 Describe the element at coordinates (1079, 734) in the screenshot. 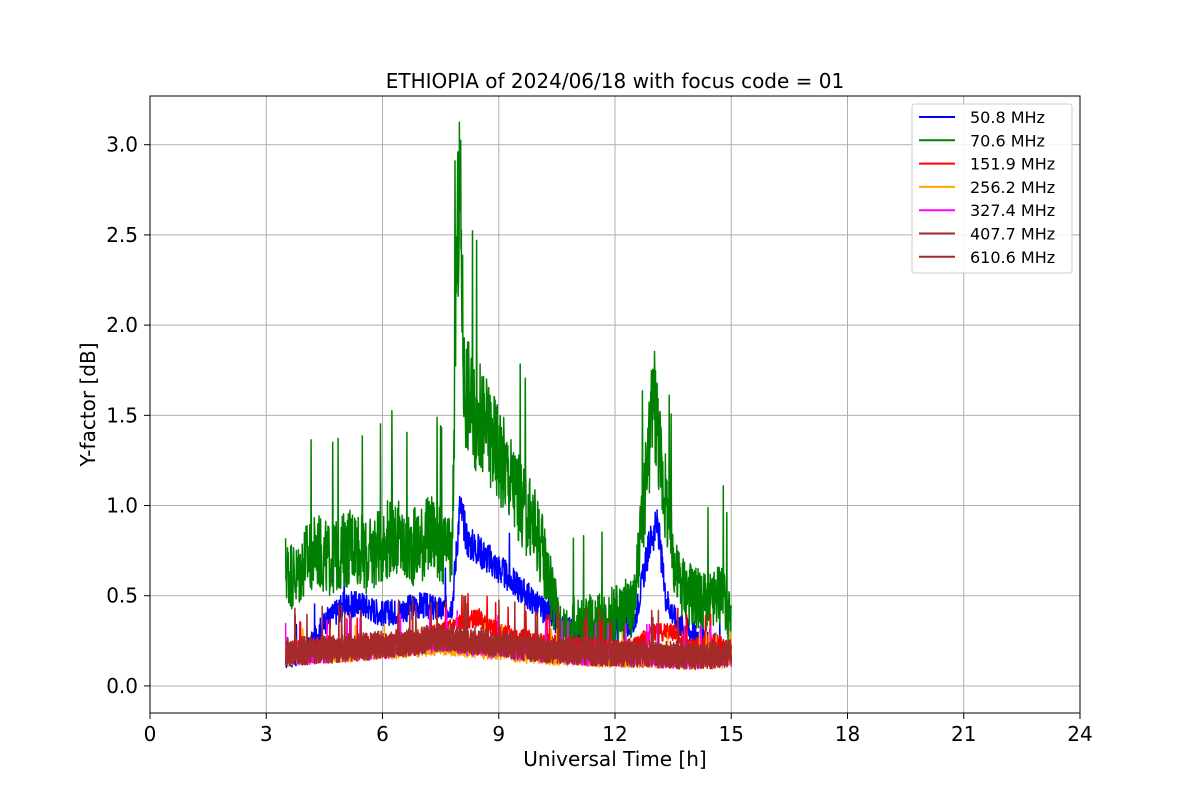

I see `x-tick-label: 24` at that location.